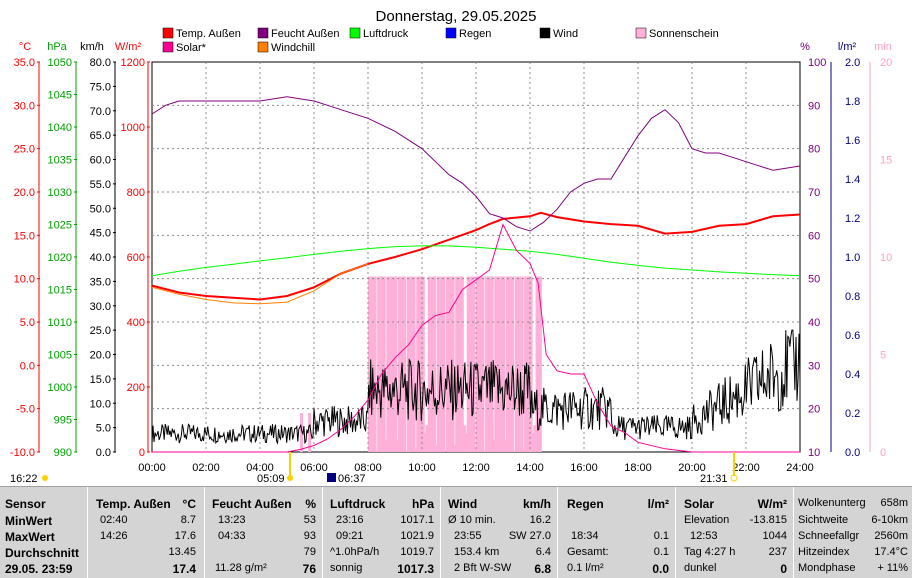 The width and height of the screenshot is (912, 578). I want to click on temp-tick-label: 15.0, so click(24, 236).